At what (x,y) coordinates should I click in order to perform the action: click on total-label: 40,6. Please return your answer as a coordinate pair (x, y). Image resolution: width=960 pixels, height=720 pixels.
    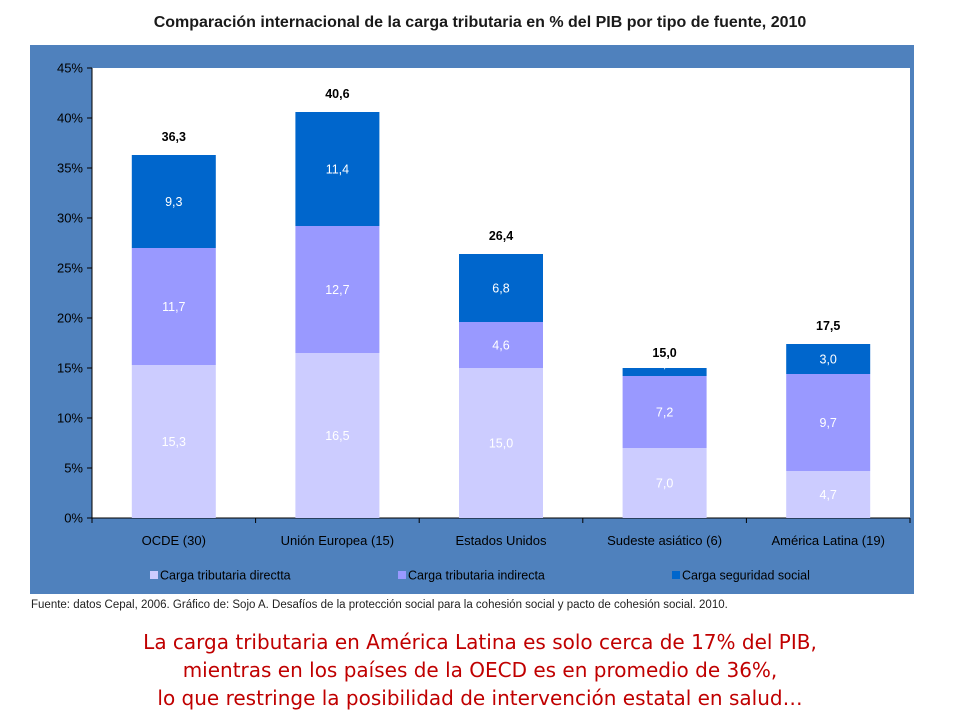
    Looking at the image, I should click on (337, 94).